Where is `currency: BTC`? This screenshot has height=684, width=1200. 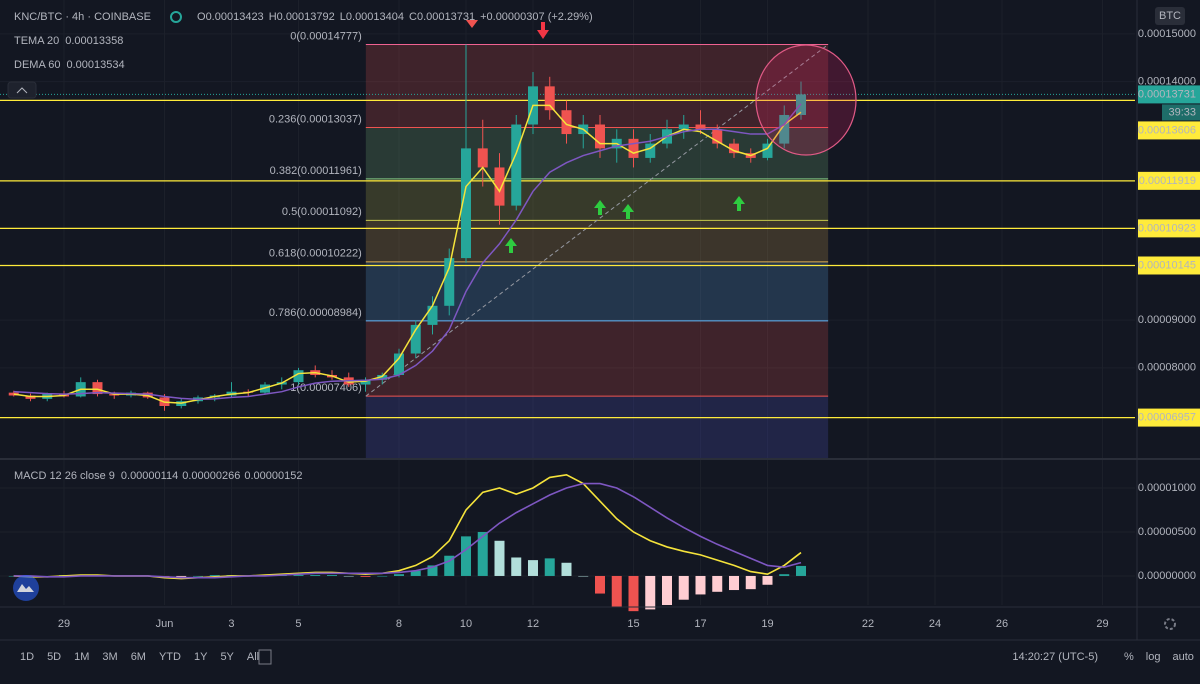 currency: BTC is located at coordinates (1170, 16).